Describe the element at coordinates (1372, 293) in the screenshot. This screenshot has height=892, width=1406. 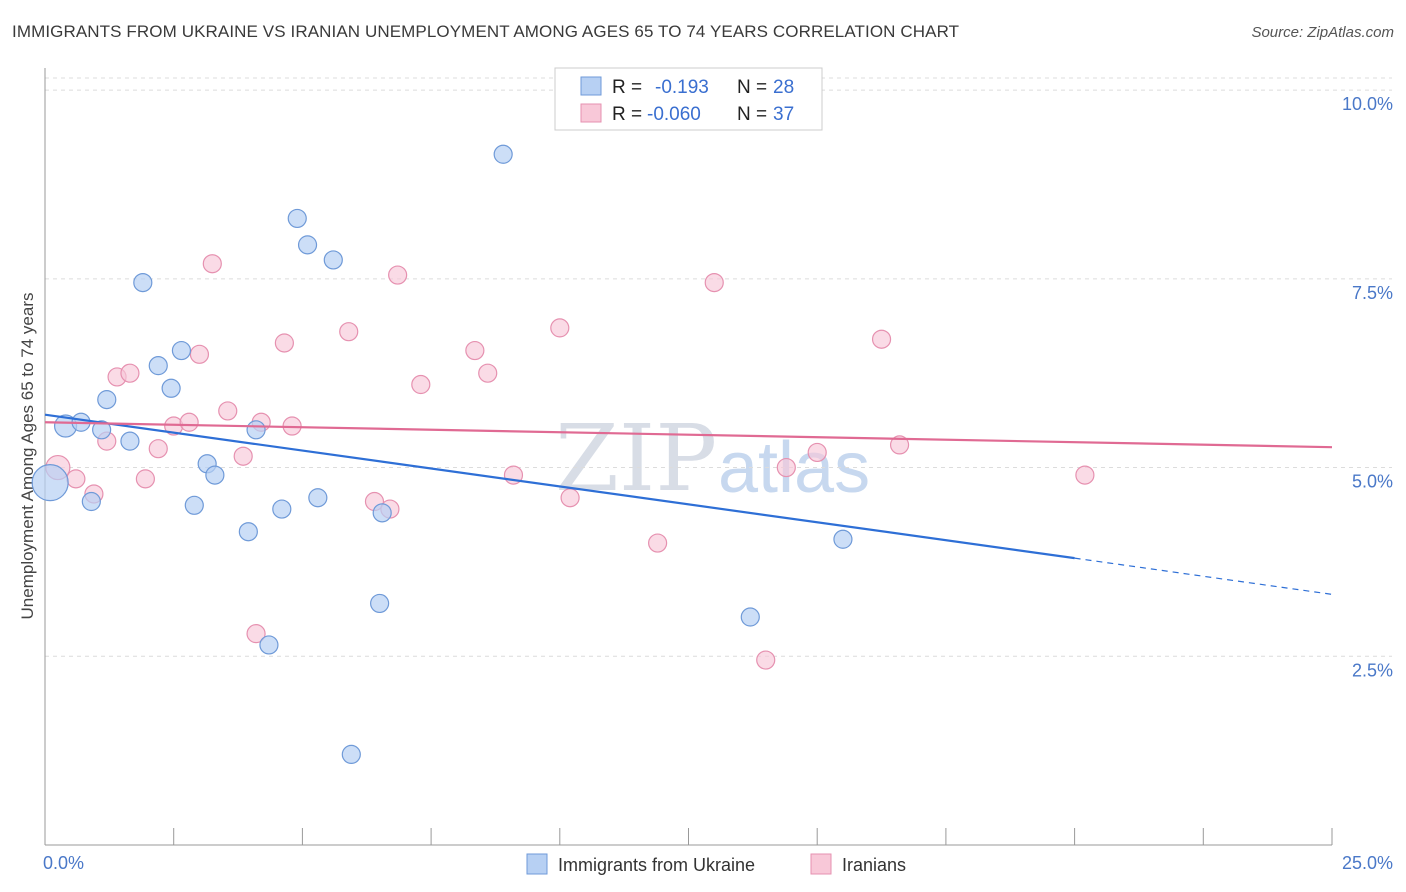
I see `y-tick-label: 7.5%` at that location.